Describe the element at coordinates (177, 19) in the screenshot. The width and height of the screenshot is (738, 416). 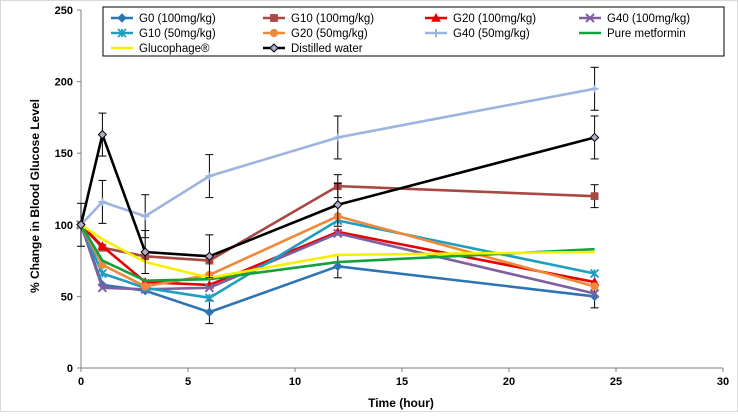
I see `legend-label: G0 (100mg/kg)` at that location.